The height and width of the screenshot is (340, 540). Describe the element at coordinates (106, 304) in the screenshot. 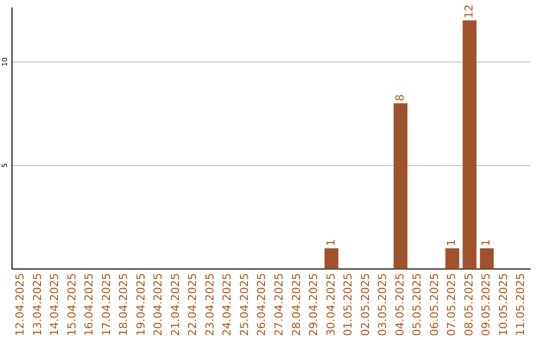

I see `x-tick-label: 17.04.2025` at that location.